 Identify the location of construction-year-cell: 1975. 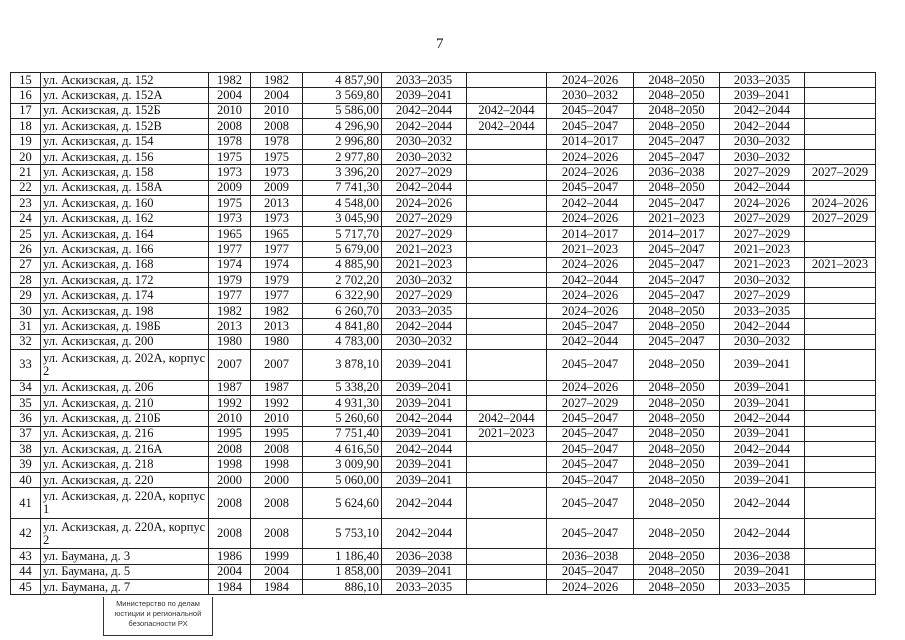
(229, 157).